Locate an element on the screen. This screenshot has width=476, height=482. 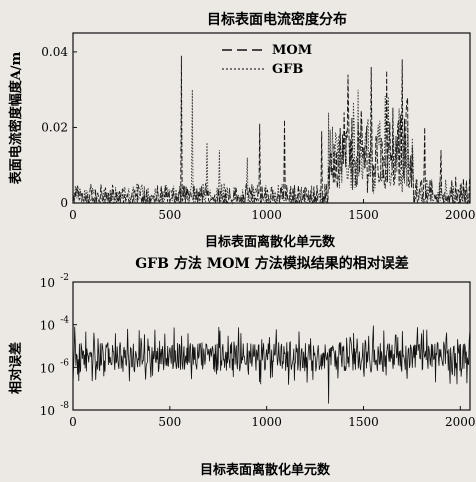
chart1-ytick-label: 0 is located at coordinates (64, 203).